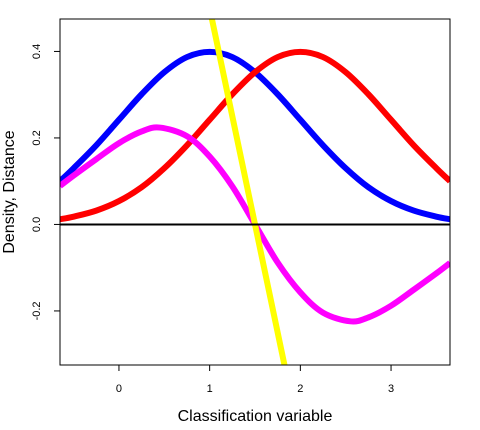  I want to click on x-tick-label: 3, so click(391, 389).